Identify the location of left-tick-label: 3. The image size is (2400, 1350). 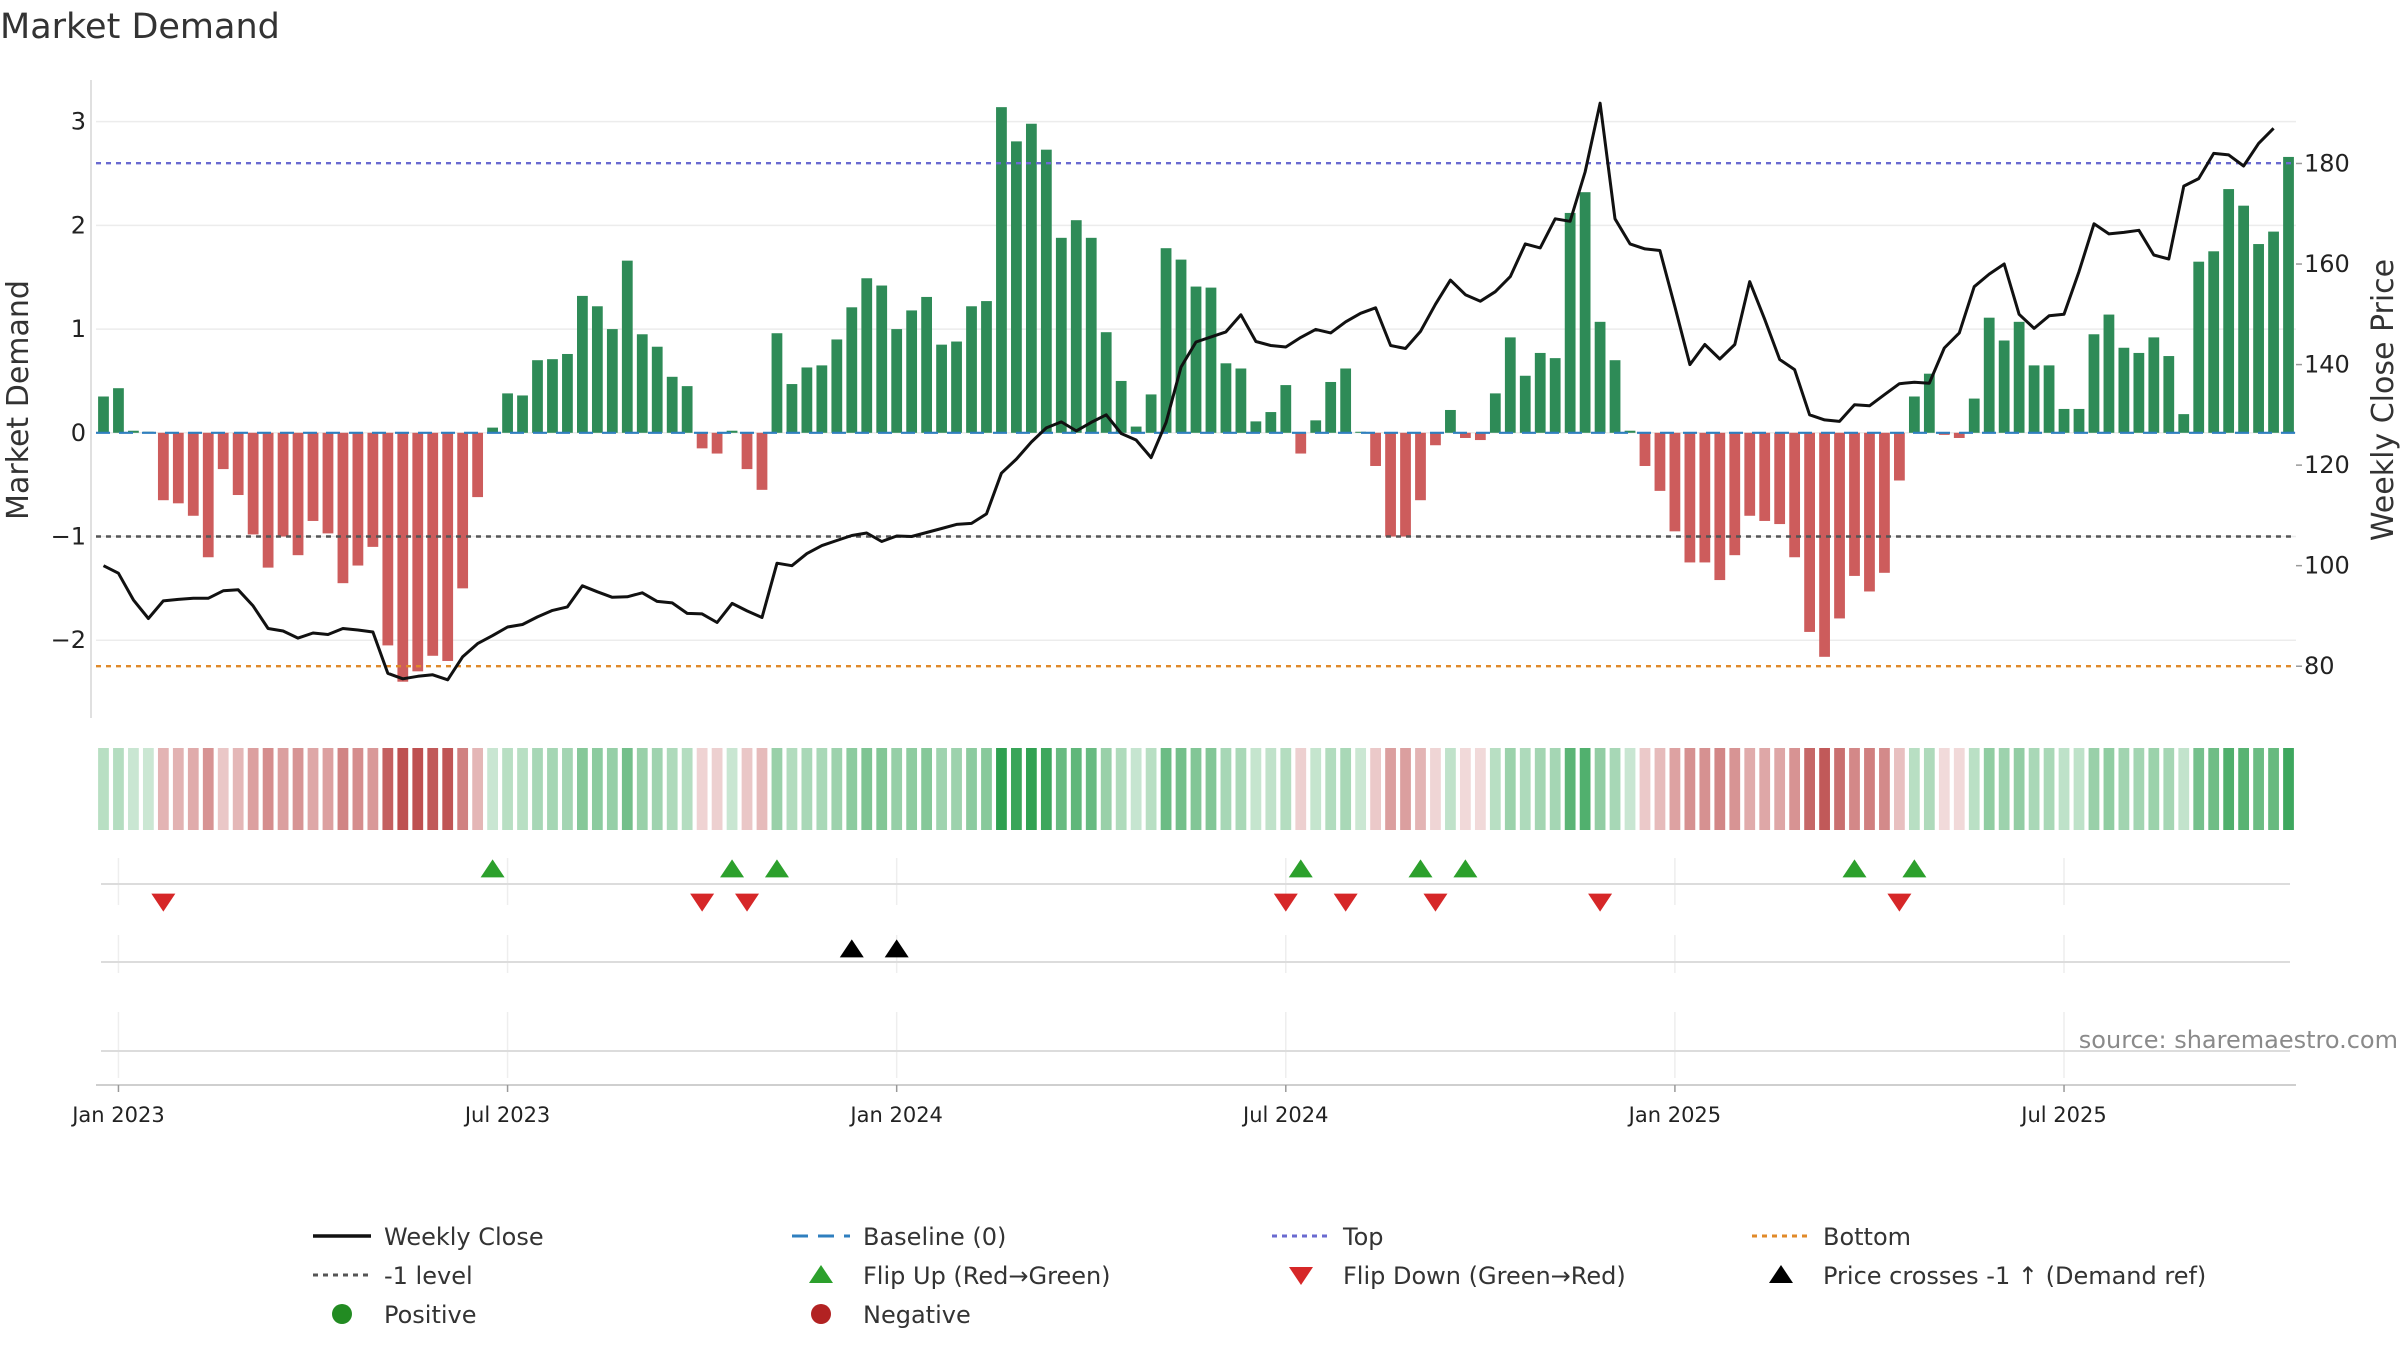
(78, 122).